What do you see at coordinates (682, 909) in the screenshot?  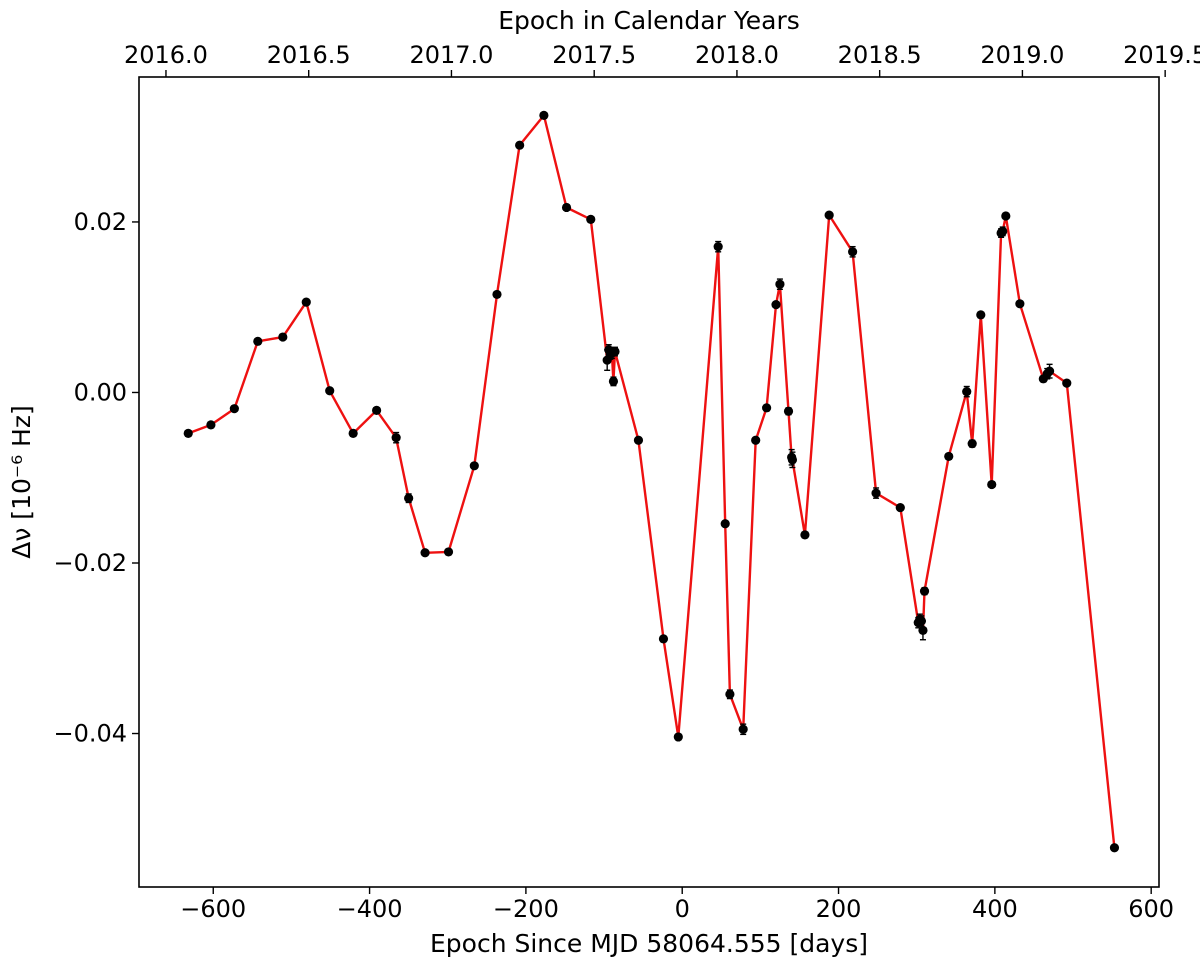 I see `x-tick-label: 0` at bounding box center [682, 909].